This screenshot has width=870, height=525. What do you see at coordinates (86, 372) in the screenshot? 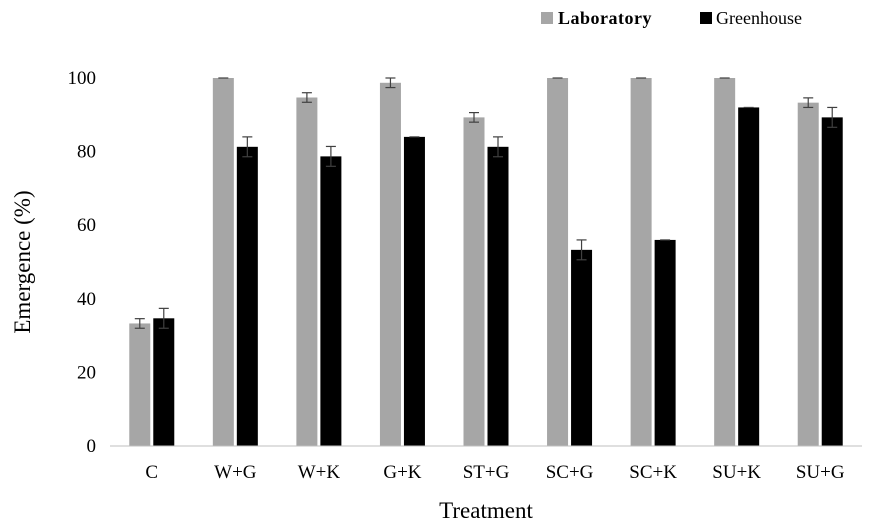
I see `y-tick-label: 20` at bounding box center [86, 372].